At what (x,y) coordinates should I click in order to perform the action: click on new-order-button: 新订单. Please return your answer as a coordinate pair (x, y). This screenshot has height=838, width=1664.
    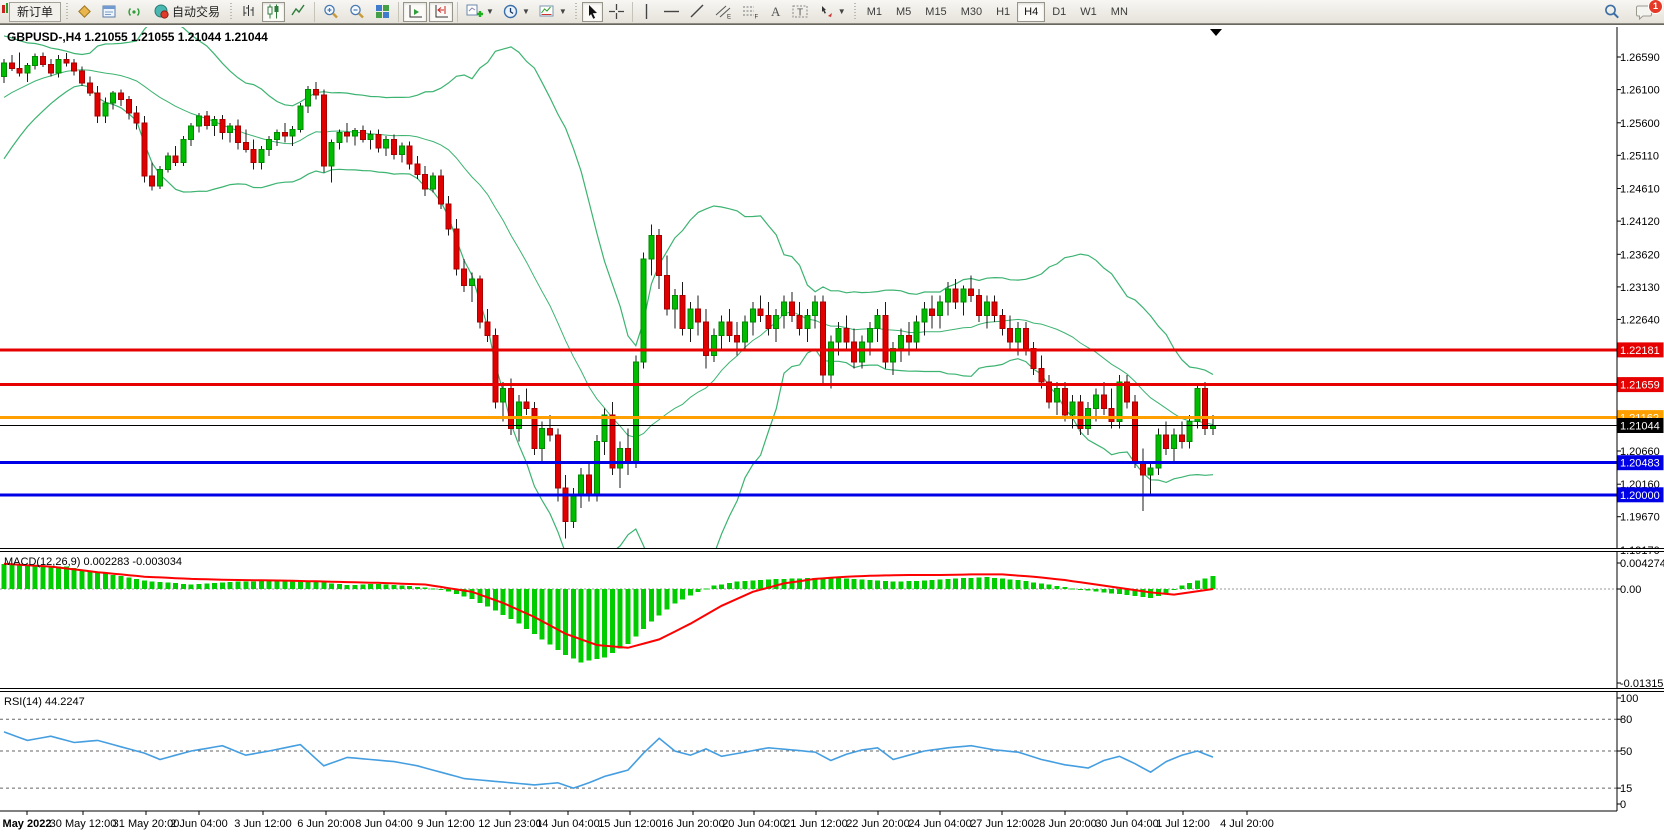
    Looking at the image, I should click on (35, 11).